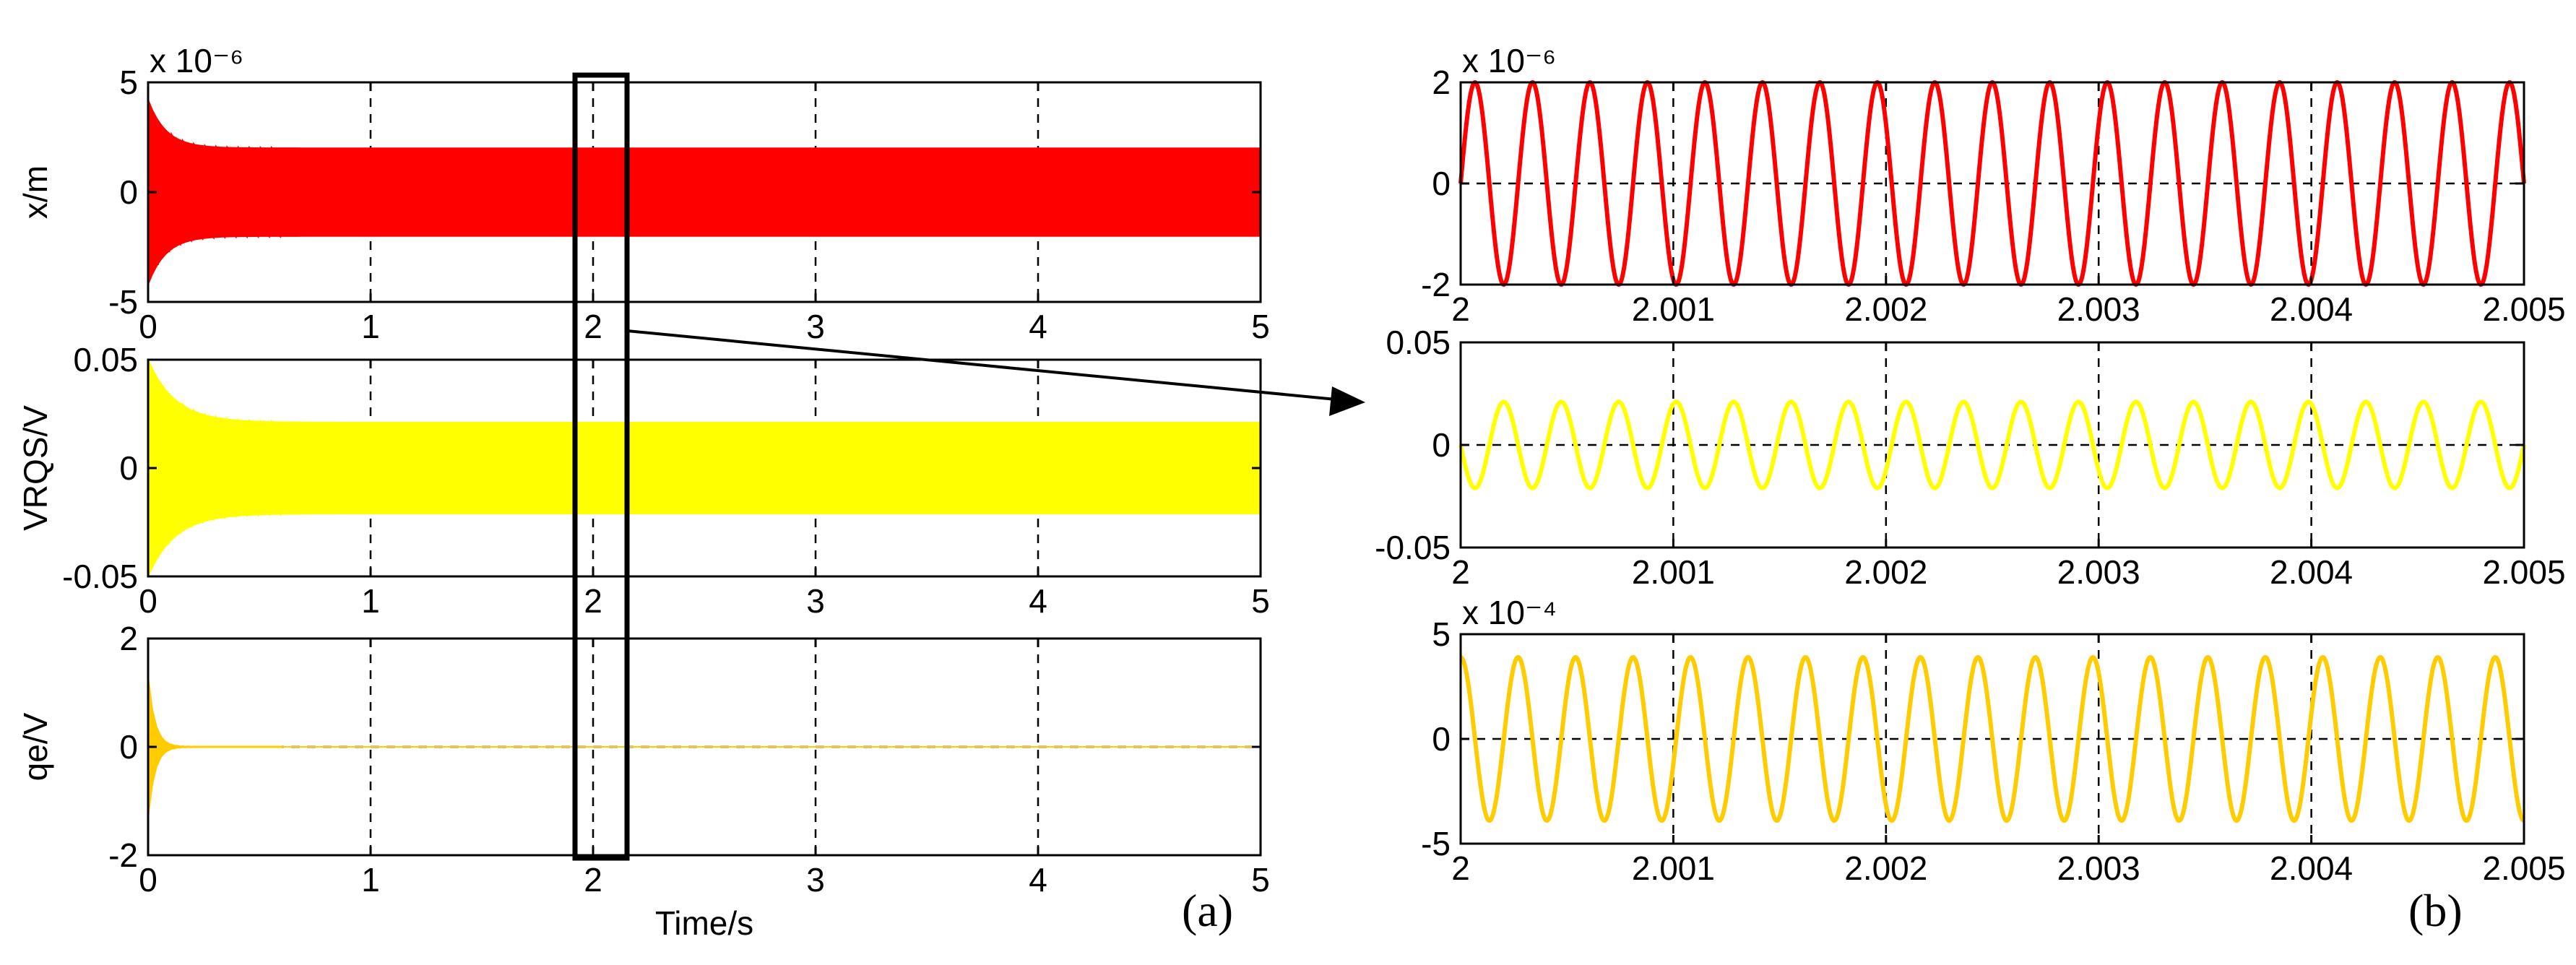  What do you see at coordinates (601, 467) in the screenshot?
I see `zoom-selection-box` at bounding box center [601, 467].